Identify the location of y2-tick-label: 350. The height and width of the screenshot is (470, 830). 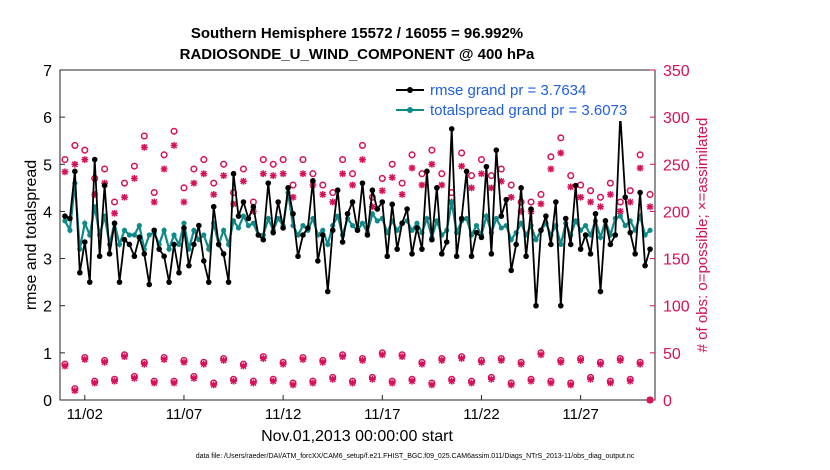
(676, 71).